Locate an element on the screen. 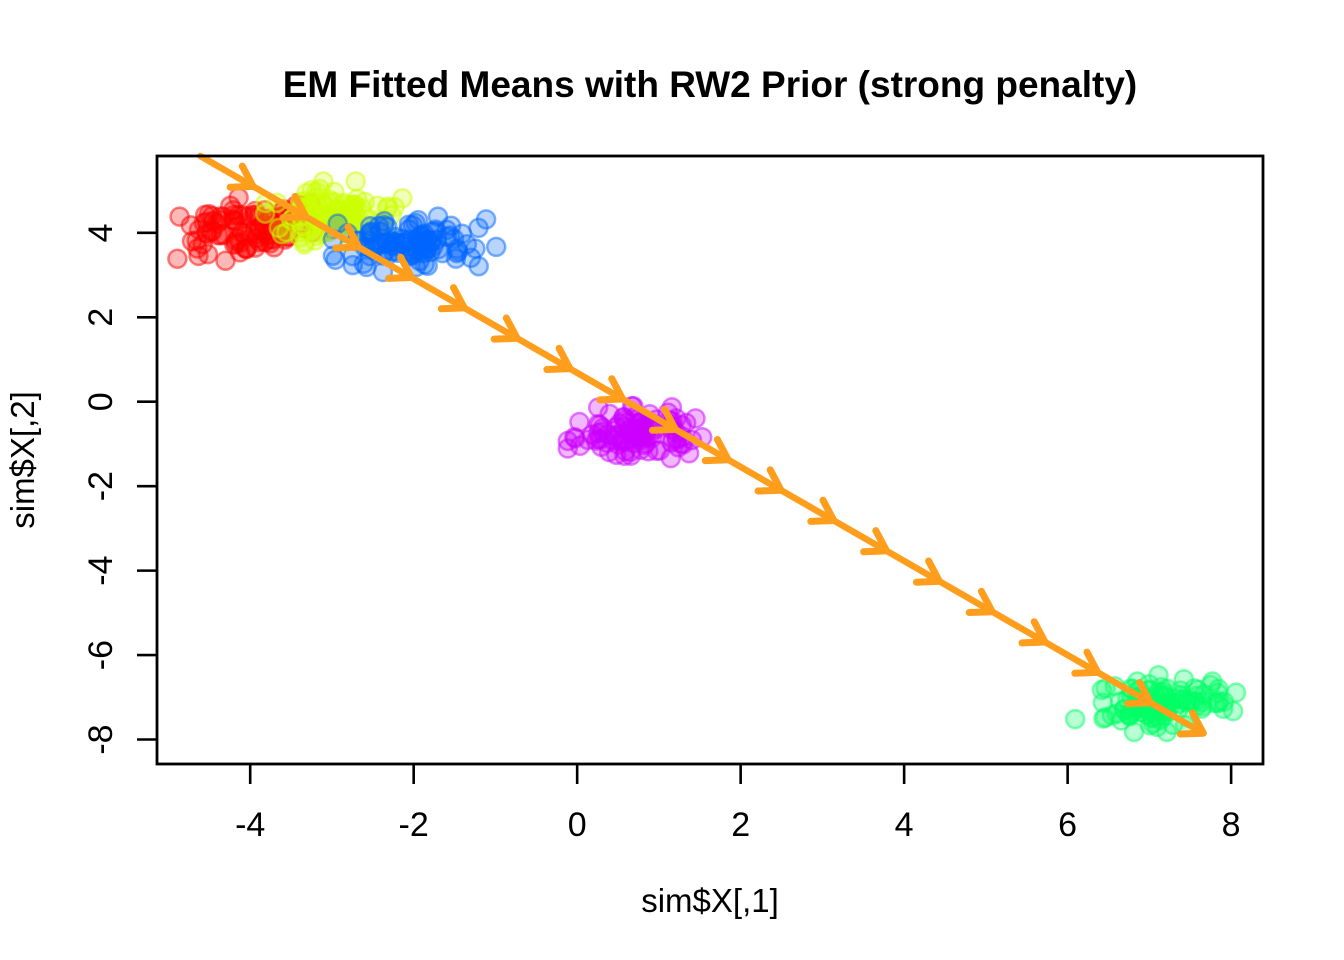 The width and height of the screenshot is (1344, 960). x-tick-label: 4 is located at coordinates (904, 825).